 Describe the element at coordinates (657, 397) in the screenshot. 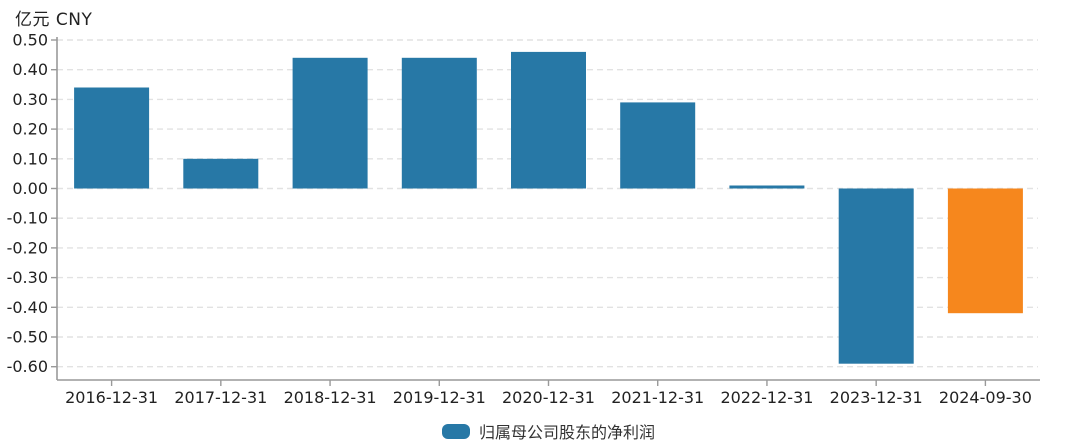

I see `x-tick-label: 2021-12-31` at that location.